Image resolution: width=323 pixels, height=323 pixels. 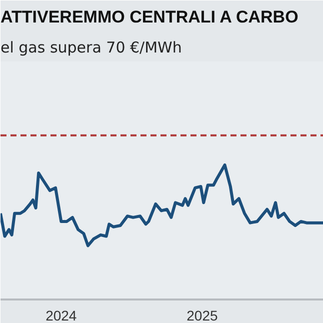 What do you see at coordinates (61, 315) in the screenshot?
I see `x-tick-label: 2024` at bounding box center [61, 315].